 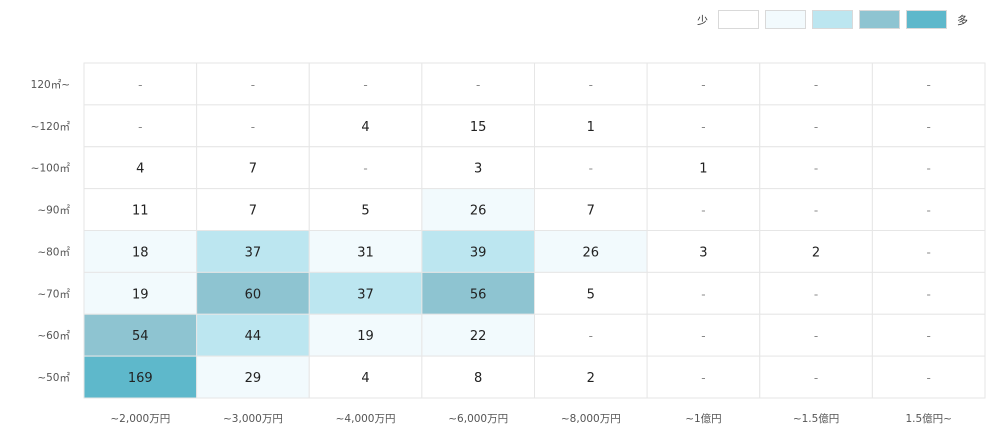 I want to click on y-axis-tick-label: ~120㎡, so click(x=51, y=127).